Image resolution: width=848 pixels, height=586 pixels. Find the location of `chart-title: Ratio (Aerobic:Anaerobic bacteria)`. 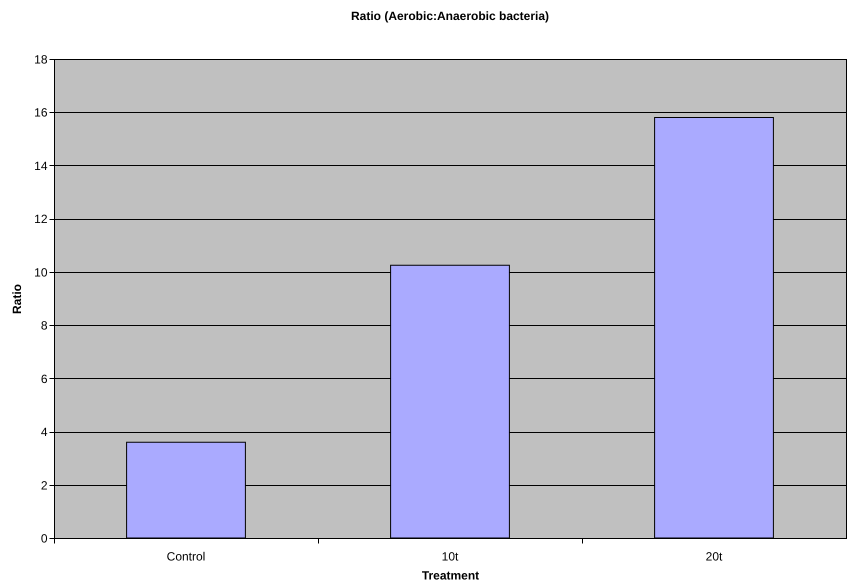

chart-title: Ratio (Aerobic:Anaerobic bacteria) is located at coordinates (450, 16).